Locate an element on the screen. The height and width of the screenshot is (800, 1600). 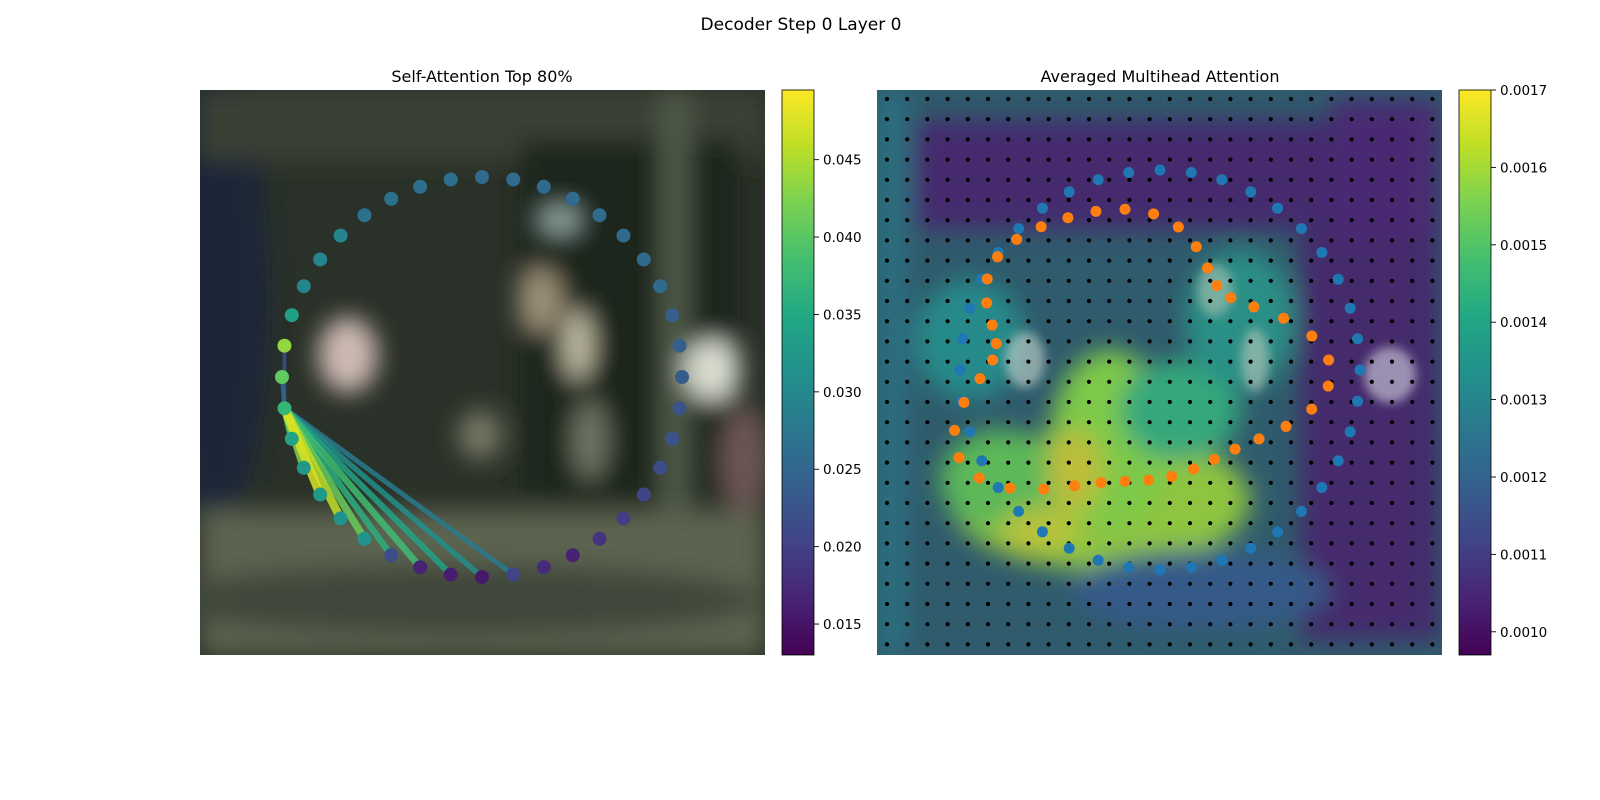
left-colorbar: 0.015 0.020 0.025 0.030 0.035 0.040 0.045 is located at coordinates (821, 372).